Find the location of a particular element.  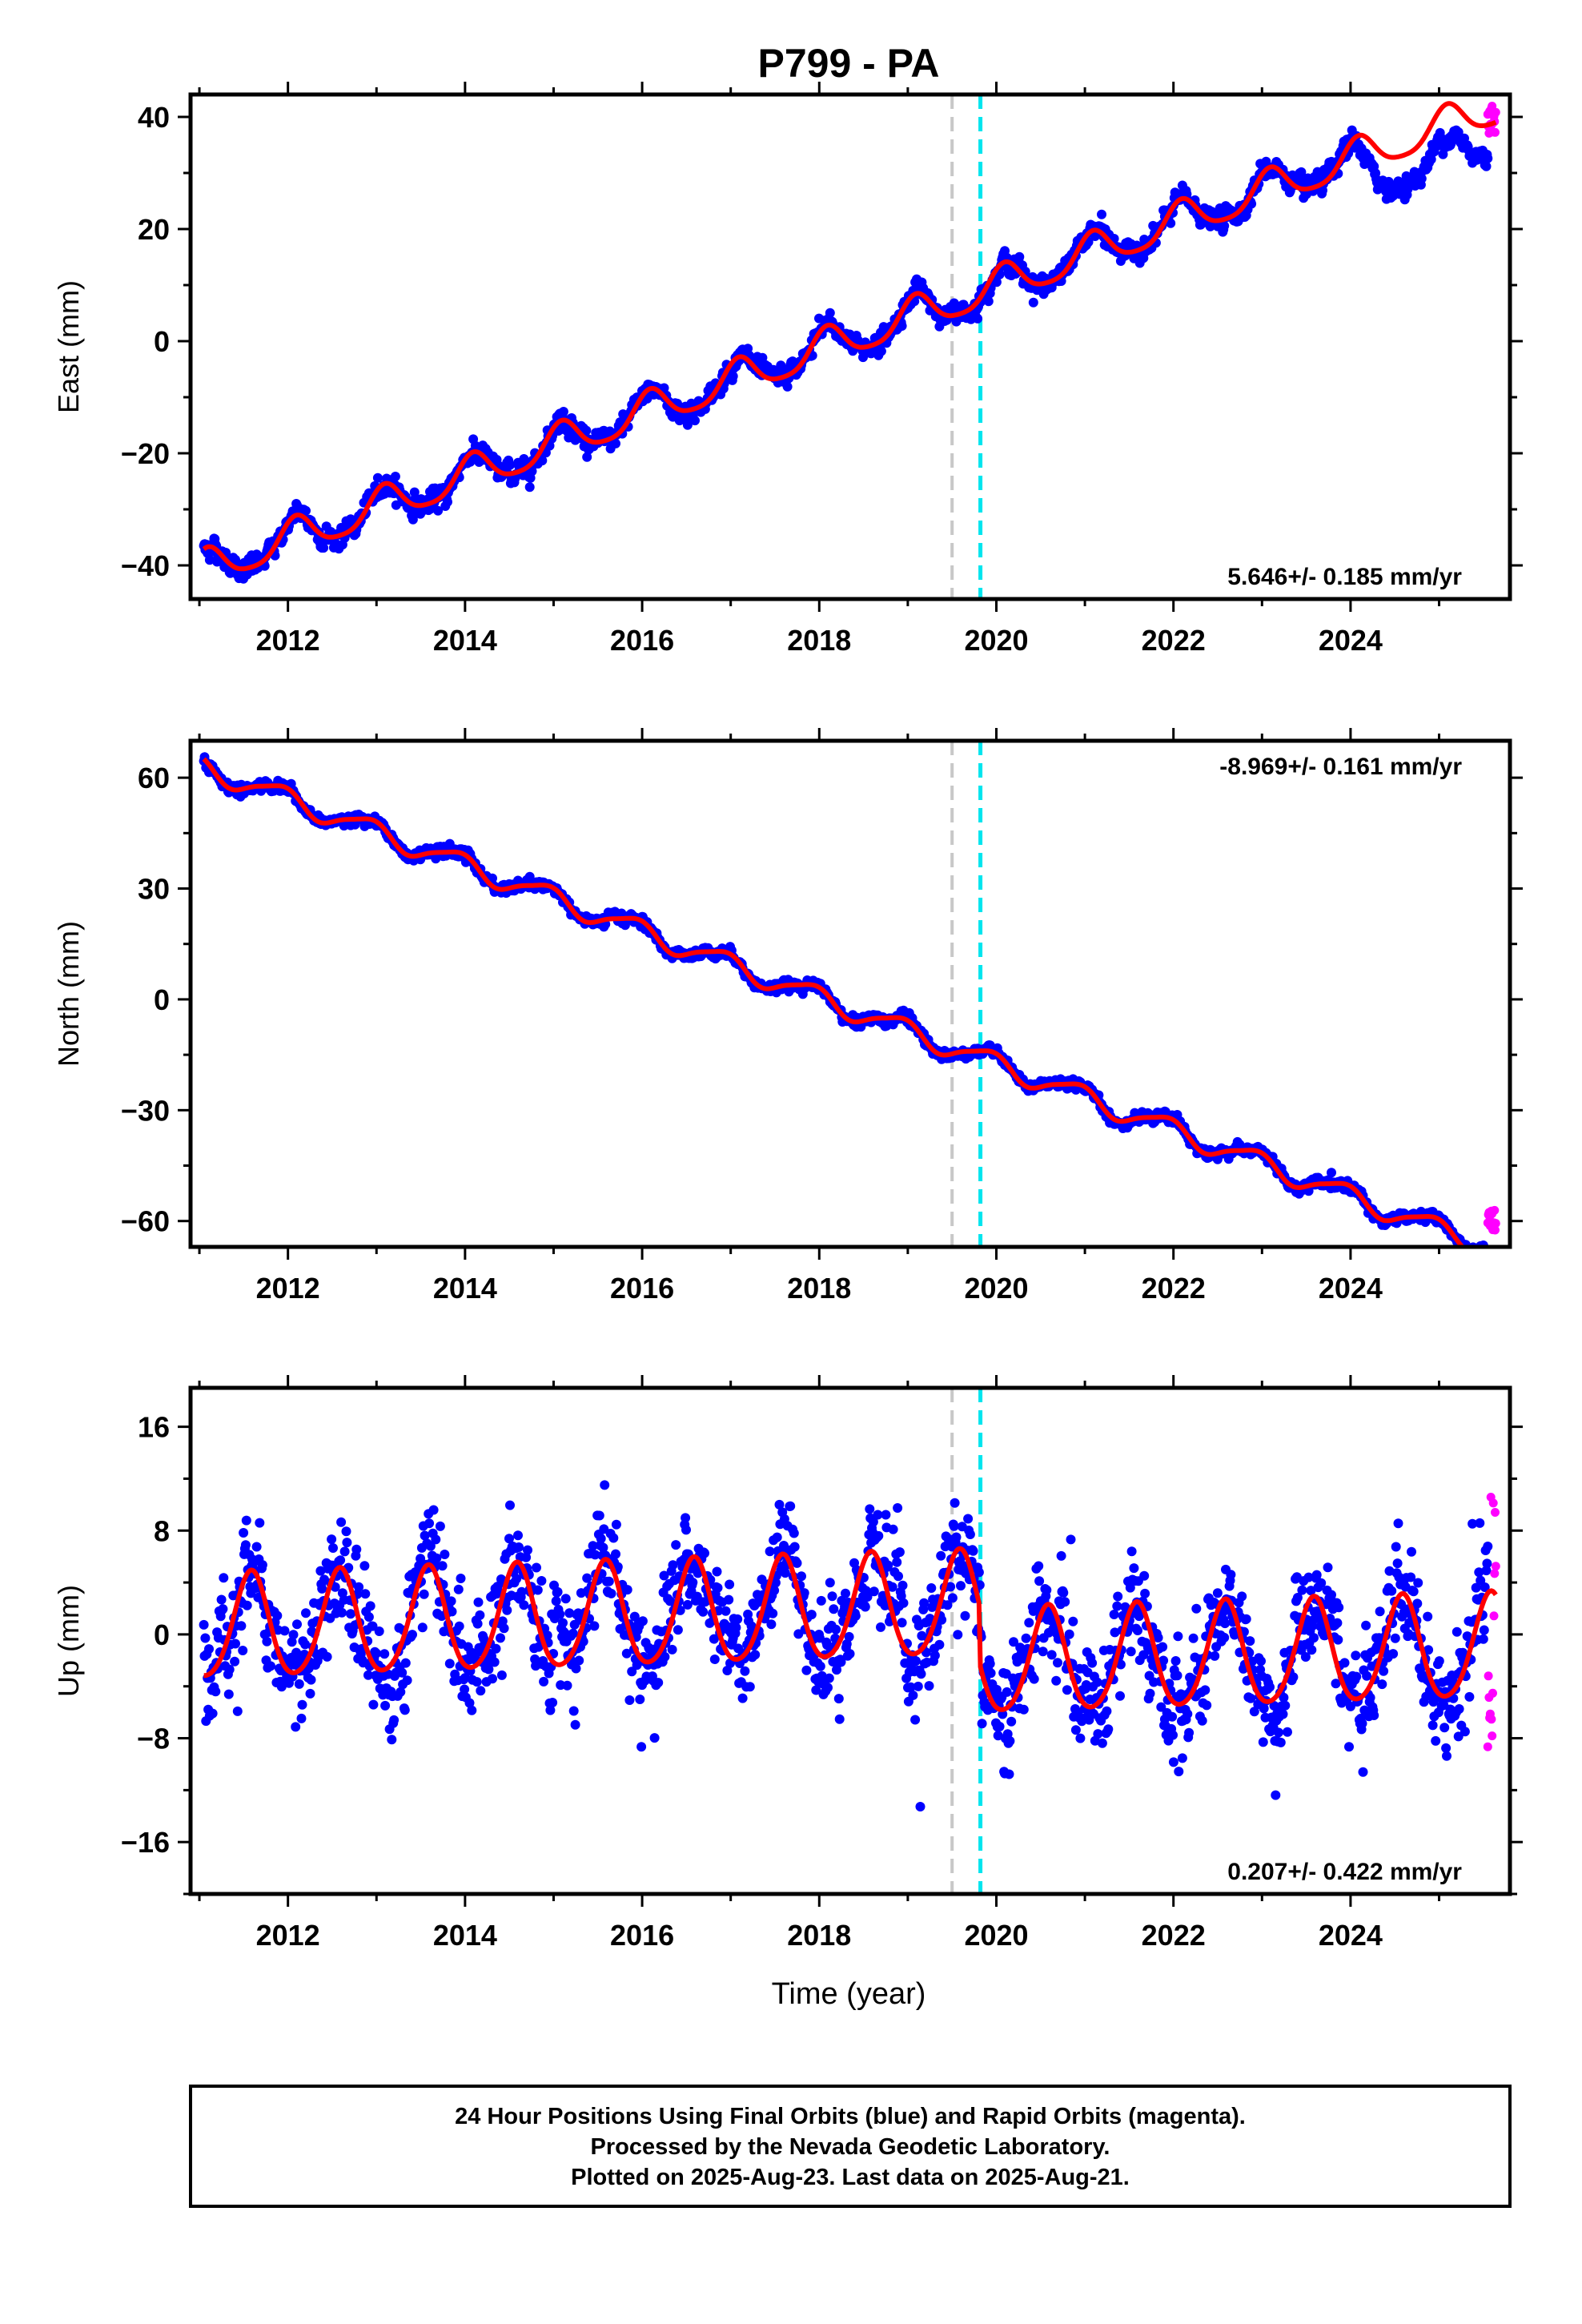

rate-label: -8.969+/- 0.161 mm/yr is located at coordinates (1340, 767).